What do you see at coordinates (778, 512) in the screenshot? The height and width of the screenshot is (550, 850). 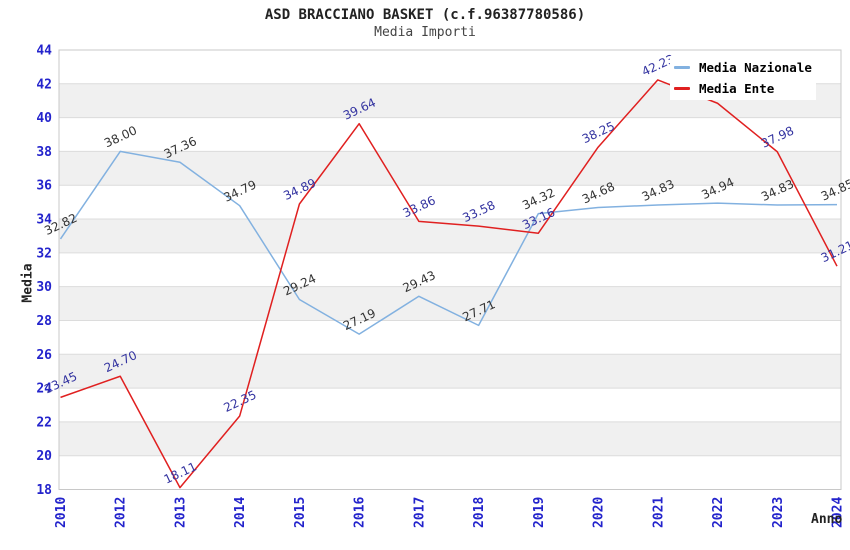 I see `x-tick-label: 2023` at bounding box center [778, 512].